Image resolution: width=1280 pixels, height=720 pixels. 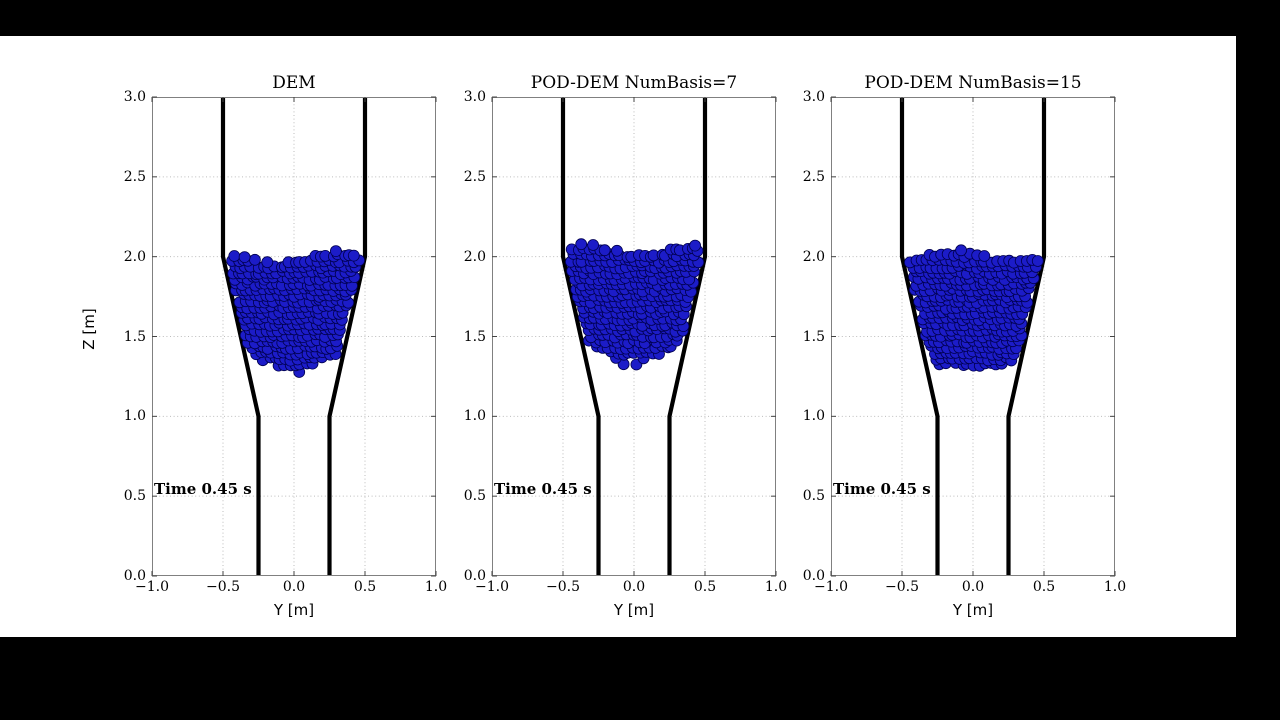 What do you see at coordinates (294, 83) in the screenshot?
I see `plot-title-dem: DEM` at bounding box center [294, 83].